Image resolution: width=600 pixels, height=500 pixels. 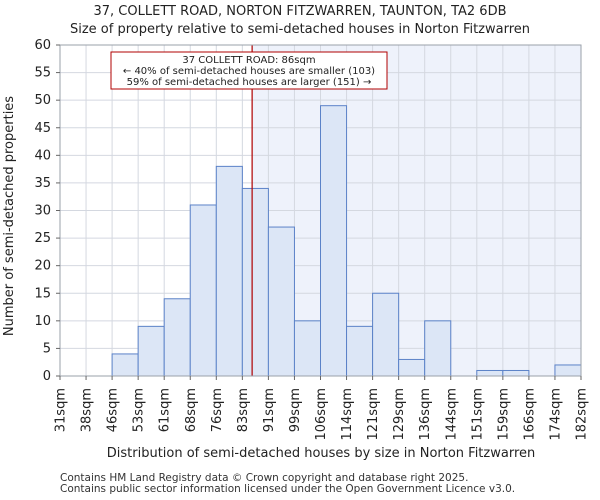 What do you see at coordinates (425, 414) in the screenshot?
I see `x-tick-label: 136sqm` at bounding box center [425, 414].